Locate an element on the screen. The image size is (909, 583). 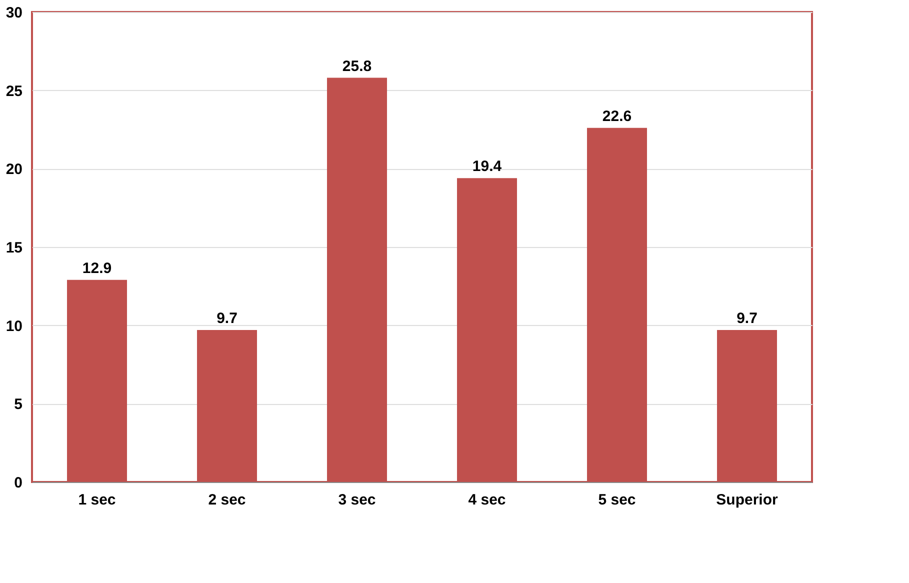
x-tick-label: 3 sec is located at coordinates (357, 500).